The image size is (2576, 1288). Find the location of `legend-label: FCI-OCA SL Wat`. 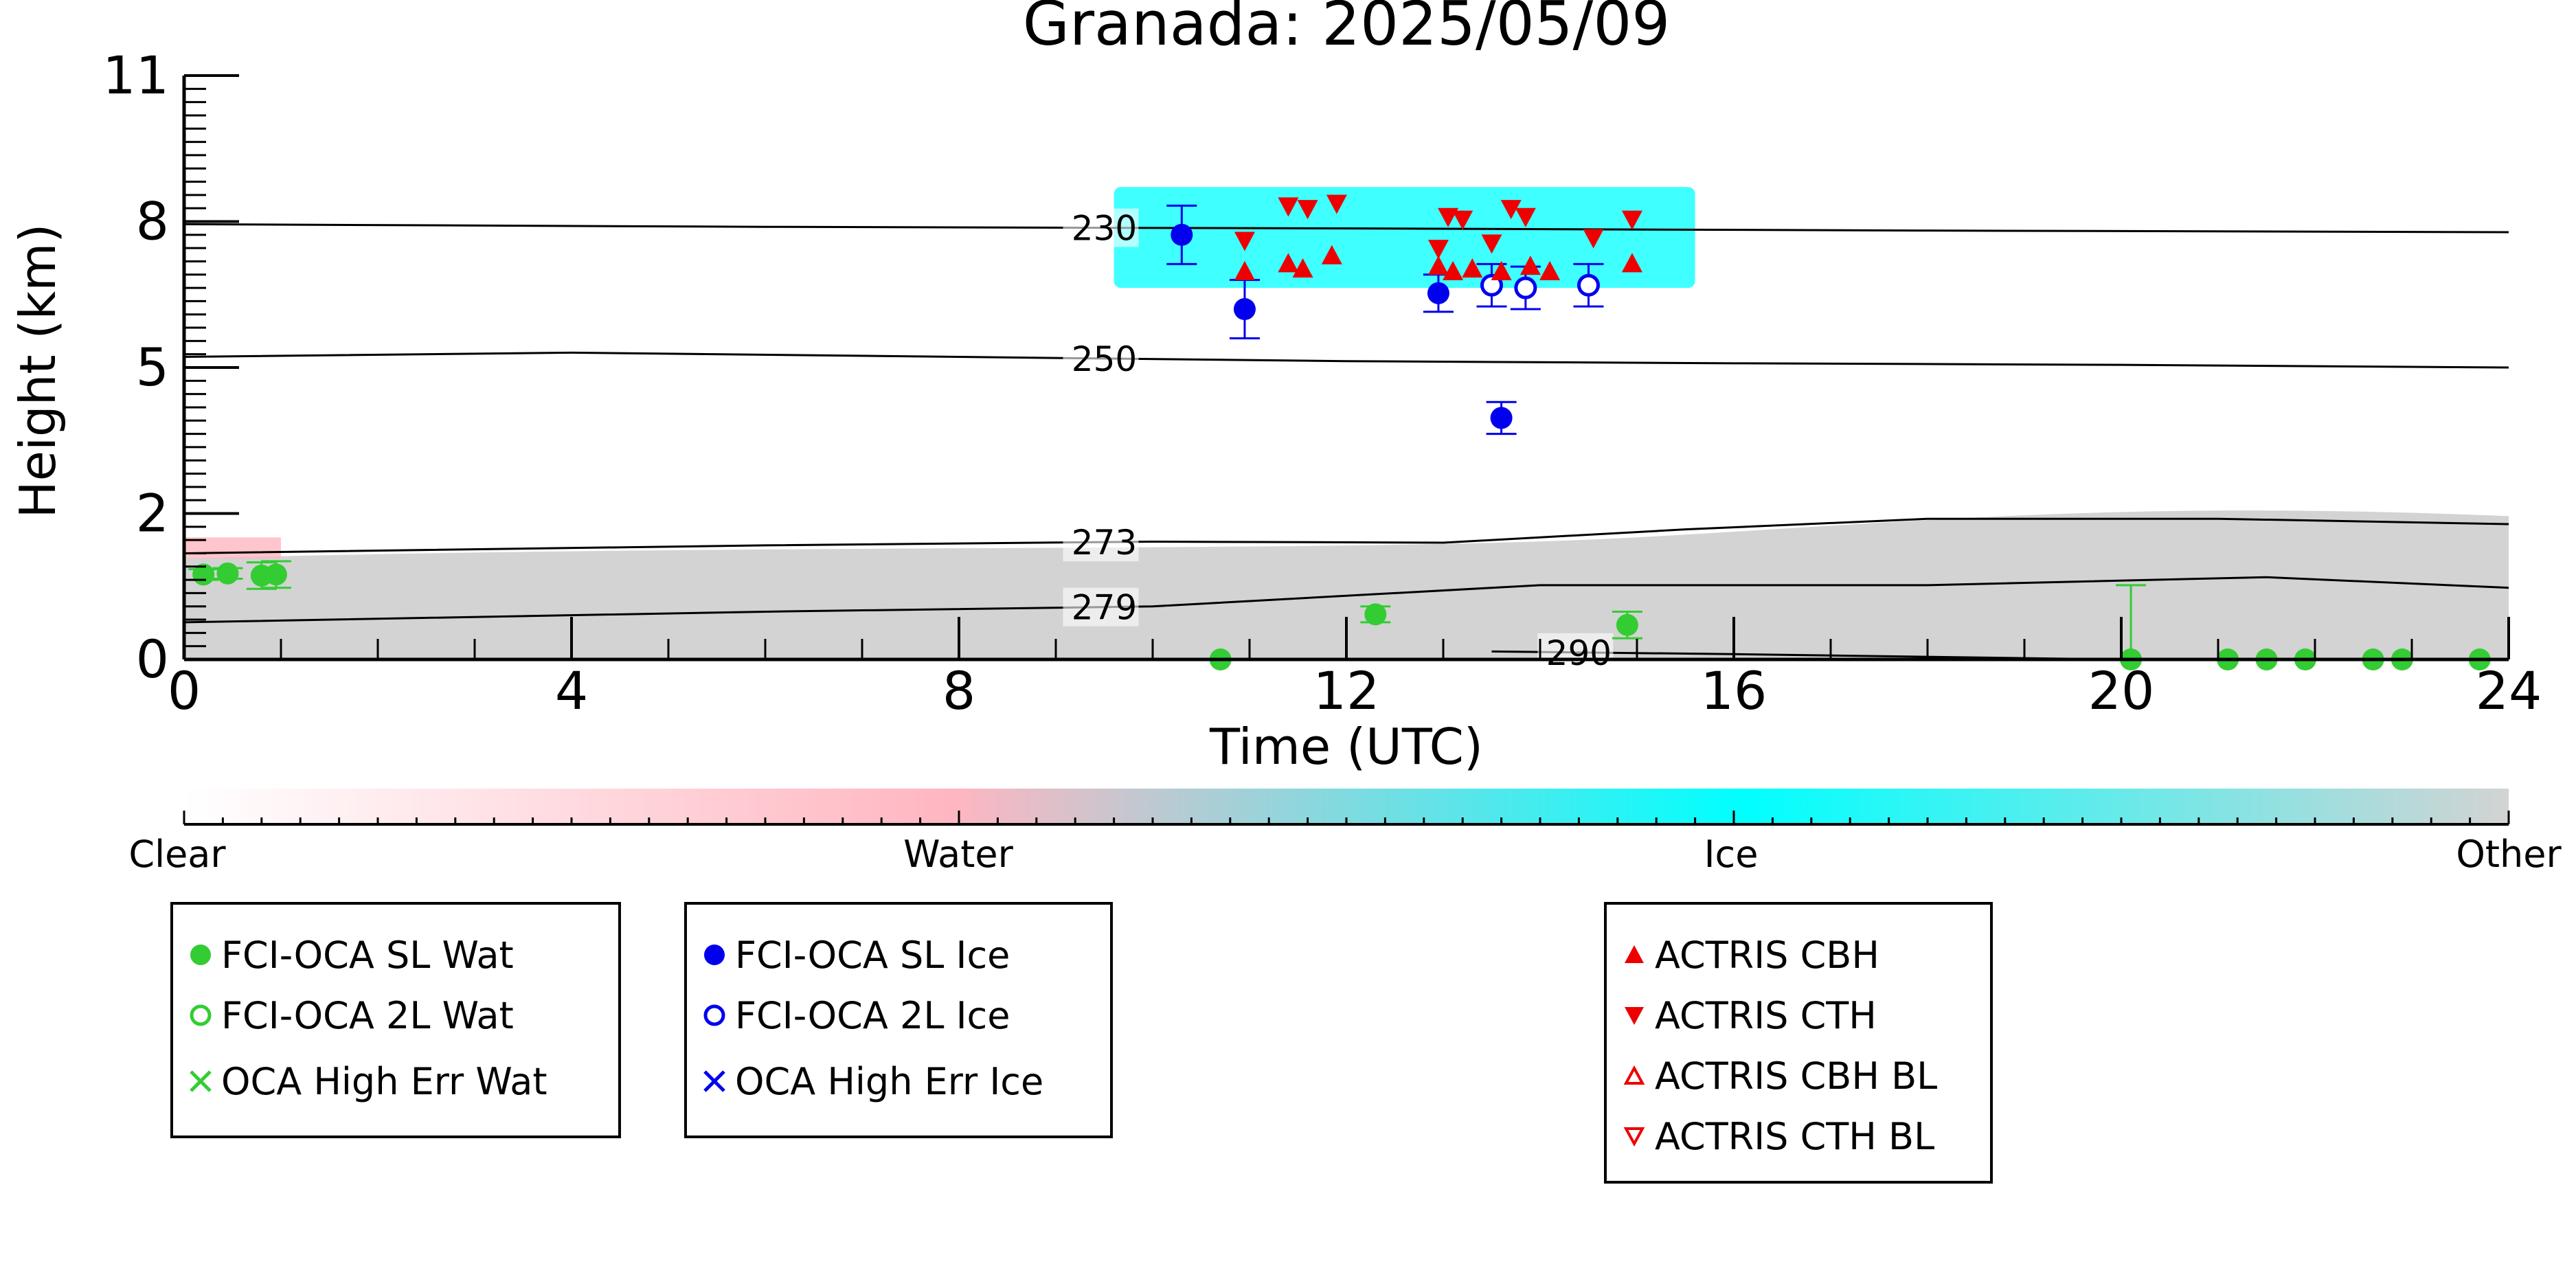

legend-label: FCI-OCA SL Wat is located at coordinates (367, 955).